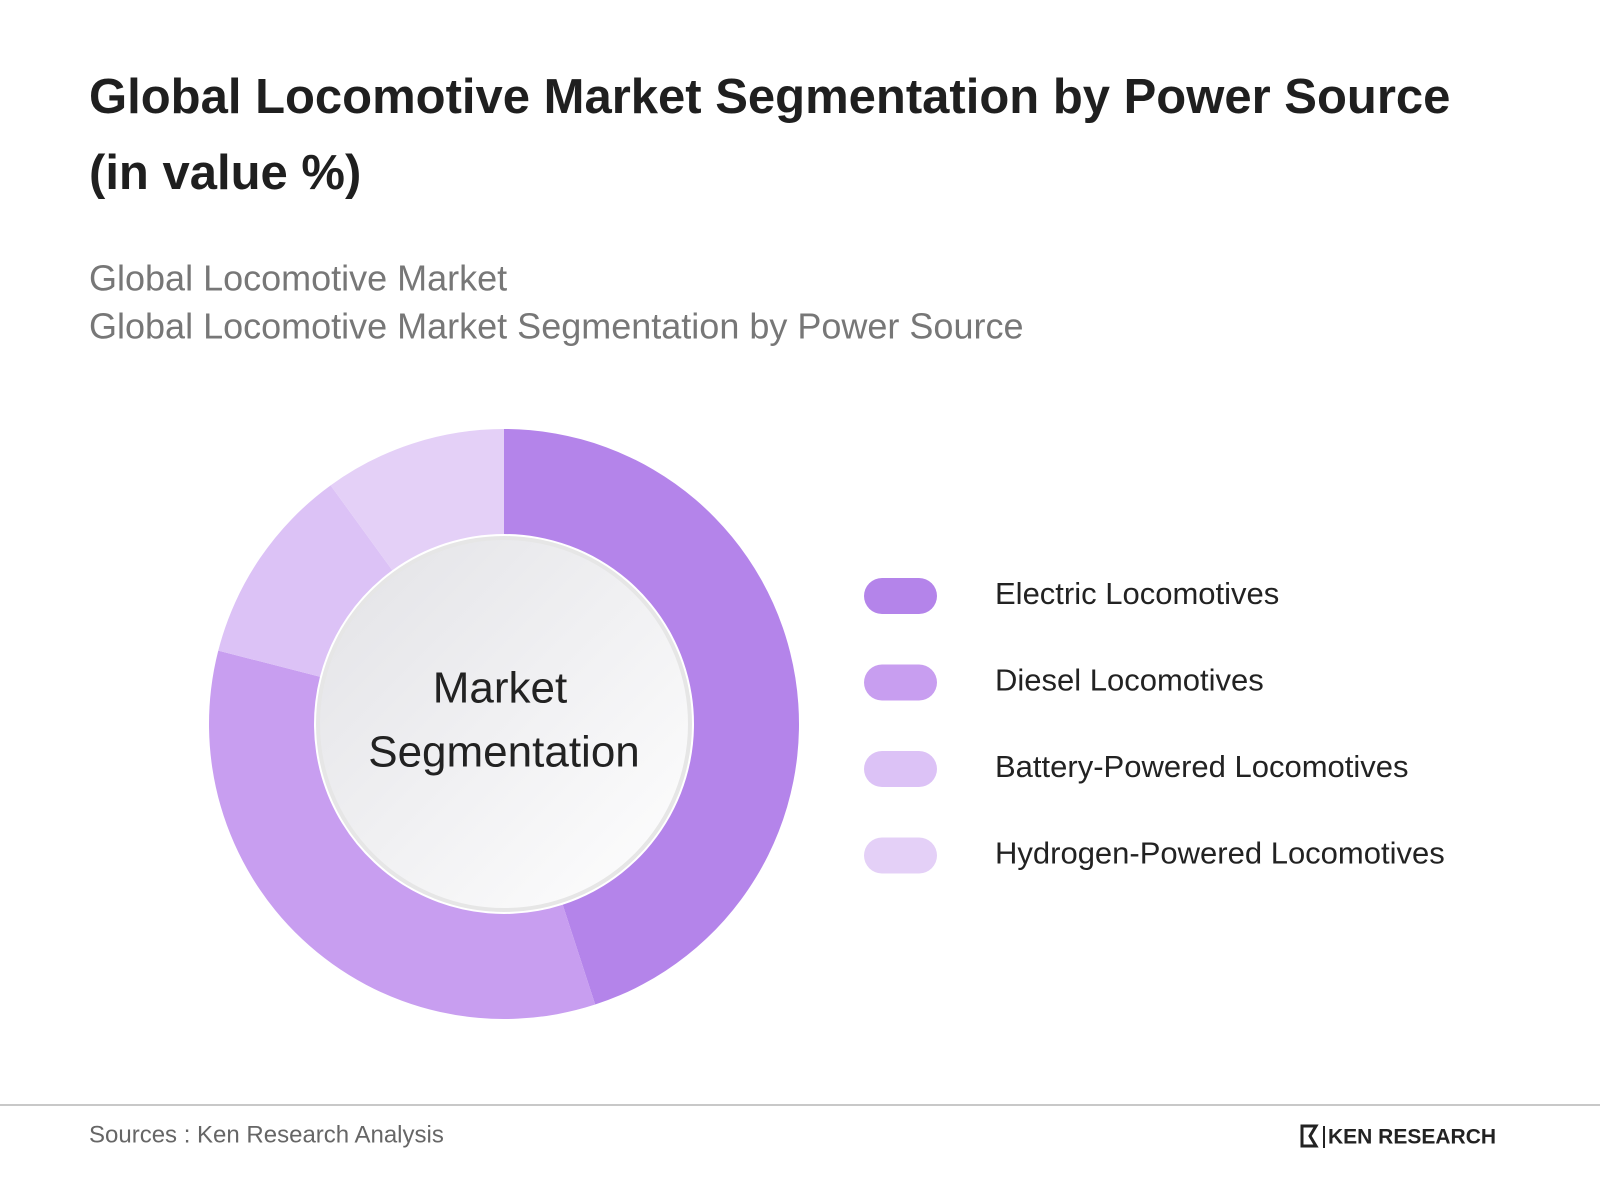 This screenshot has height=1200, width=1600. I want to click on center-disc, so click(504, 724).